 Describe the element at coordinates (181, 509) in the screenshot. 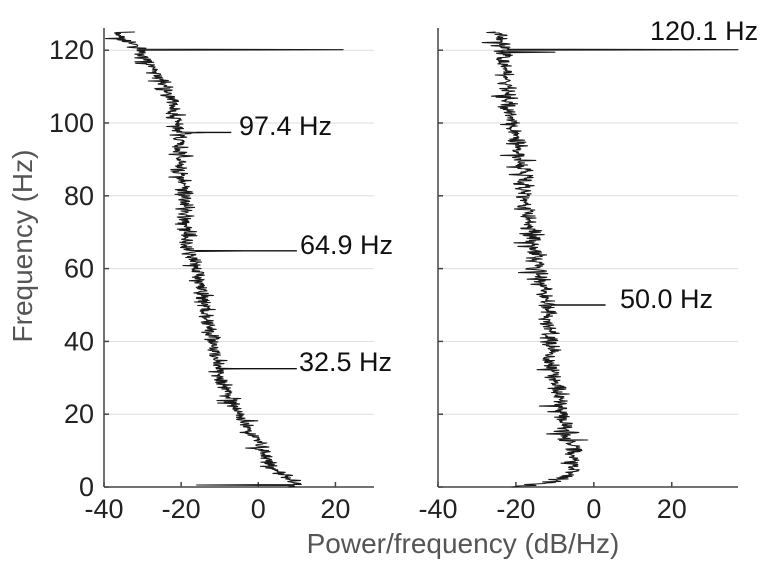

I see `left-x-tick-label--20: -20` at that location.